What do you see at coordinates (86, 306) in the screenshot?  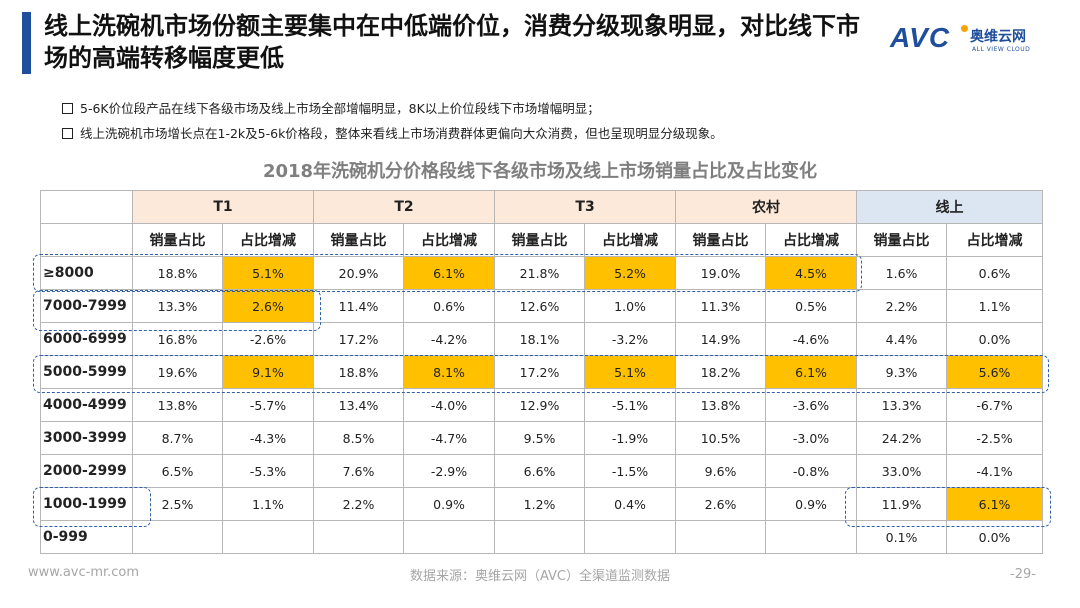 I see `row-label: 7000-7999` at bounding box center [86, 306].